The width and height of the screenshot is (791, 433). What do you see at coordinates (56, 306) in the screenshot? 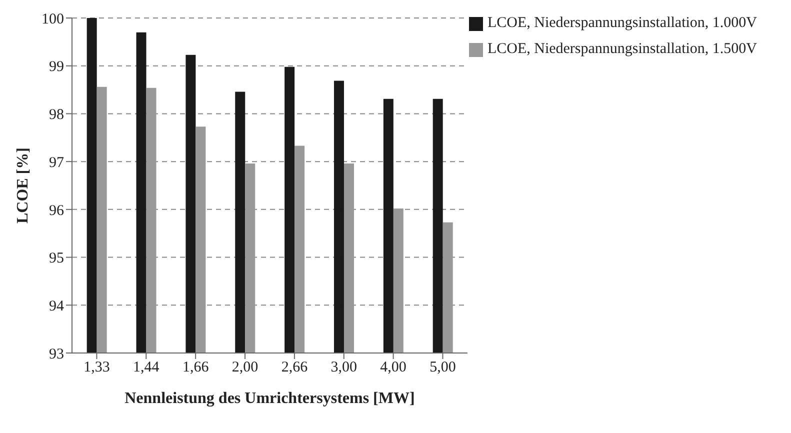
I see `y-tick-label: 94` at bounding box center [56, 306].